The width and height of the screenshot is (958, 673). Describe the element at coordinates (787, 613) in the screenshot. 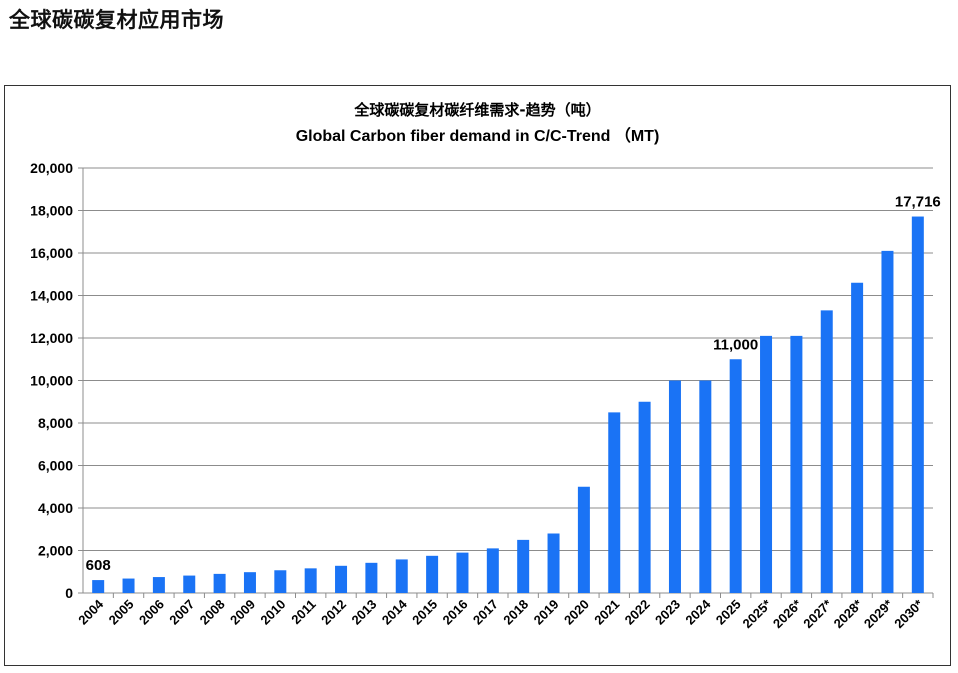

I see `x-tick-label: 2026*` at that location.